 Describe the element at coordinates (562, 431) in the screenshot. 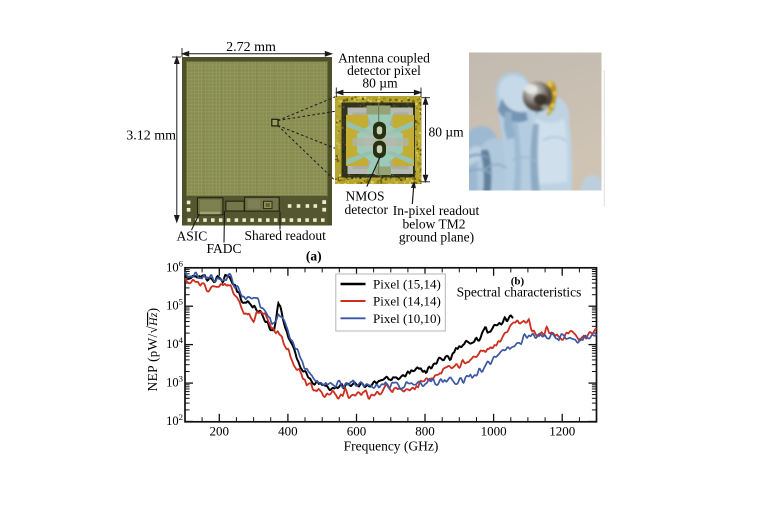

I see `svg-text: 1200` at that location.